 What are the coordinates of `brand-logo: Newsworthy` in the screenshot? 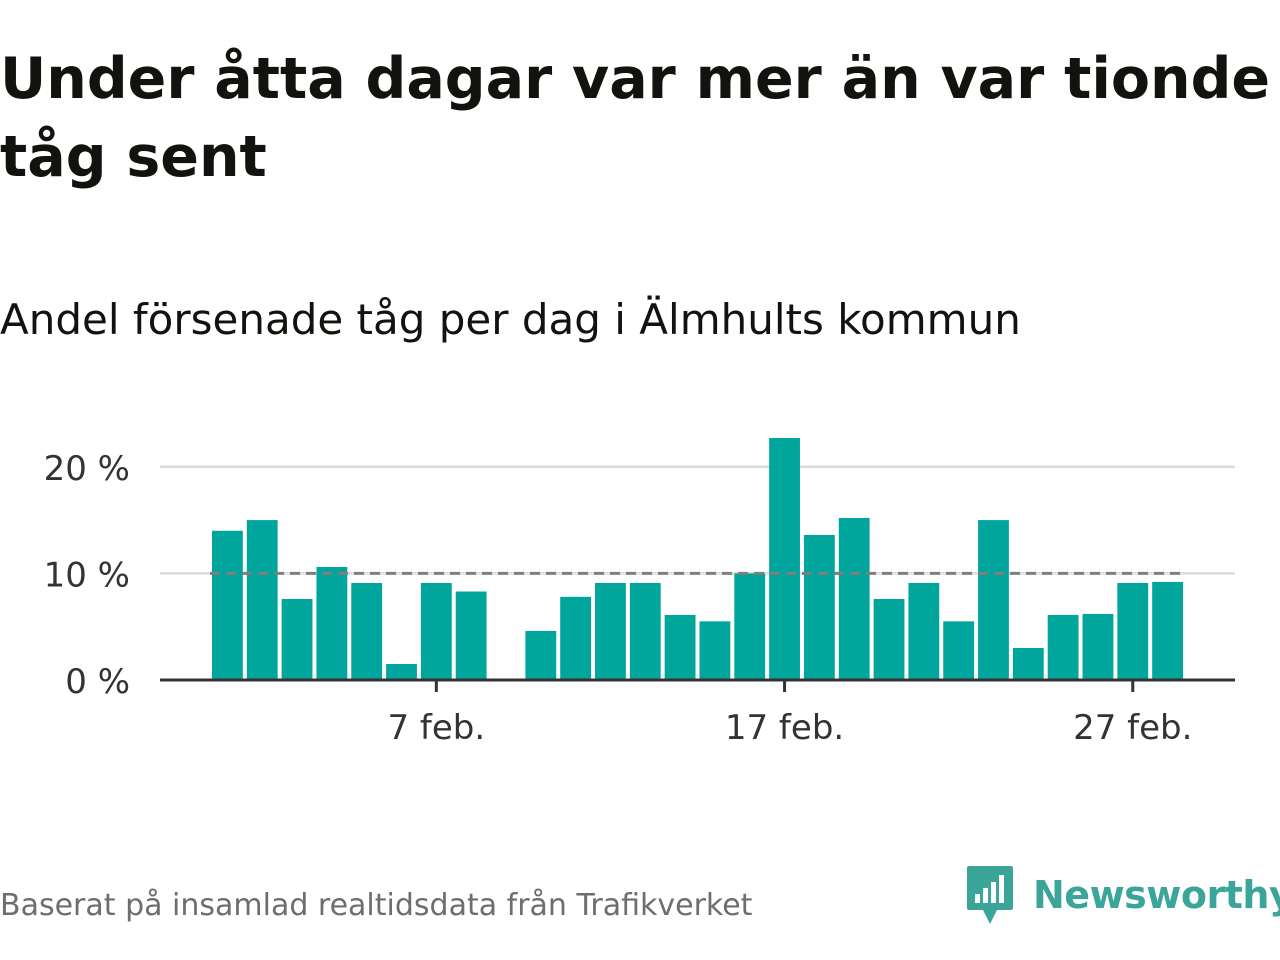 It's located at (1122, 895).